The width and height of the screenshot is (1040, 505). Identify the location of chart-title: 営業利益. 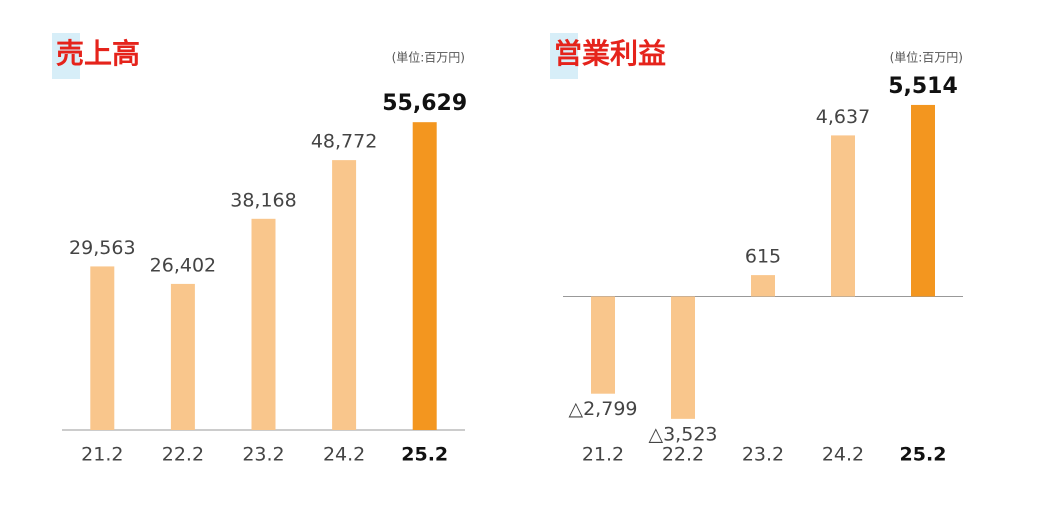
(610, 53).